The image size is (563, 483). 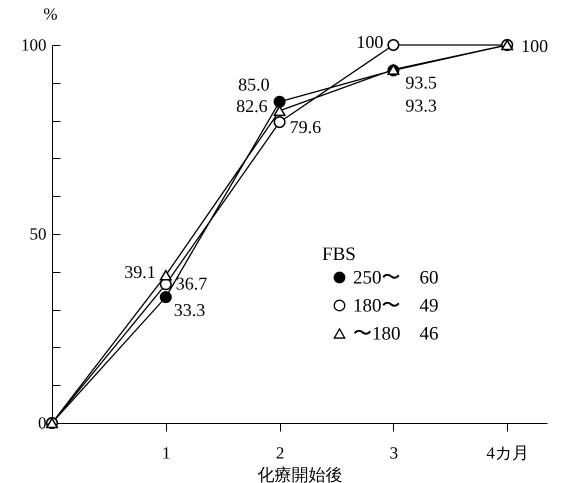 I want to click on data-label: 79.6, so click(x=306, y=127).